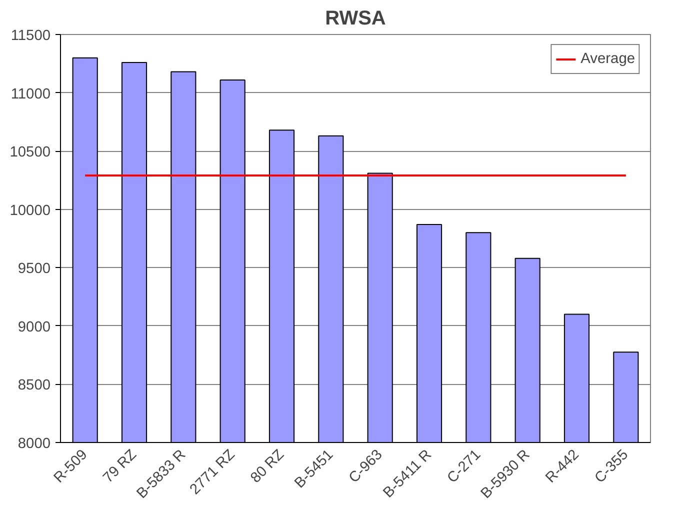 The image size is (686, 516). I want to click on chart-title: RWSA, so click(355, 19).